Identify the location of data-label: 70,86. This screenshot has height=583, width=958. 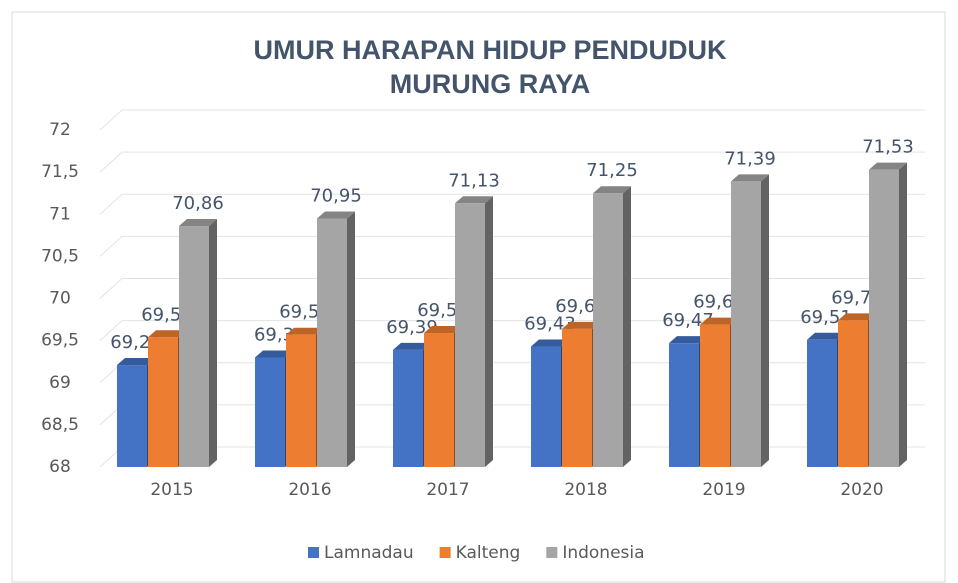
(198, 203).